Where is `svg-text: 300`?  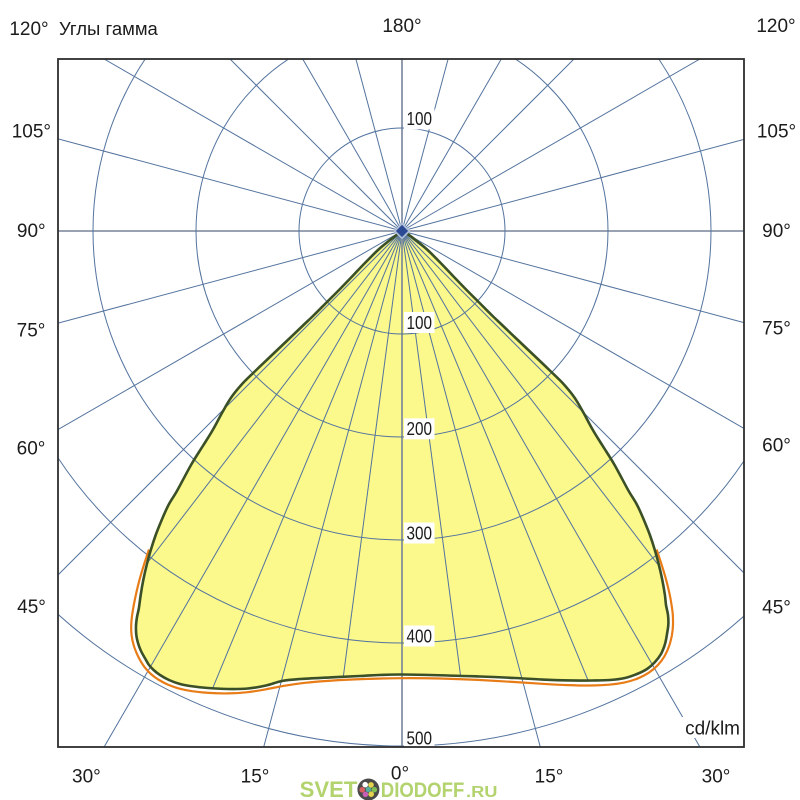
svg-text: 300 is located at coordinates (420, 533).